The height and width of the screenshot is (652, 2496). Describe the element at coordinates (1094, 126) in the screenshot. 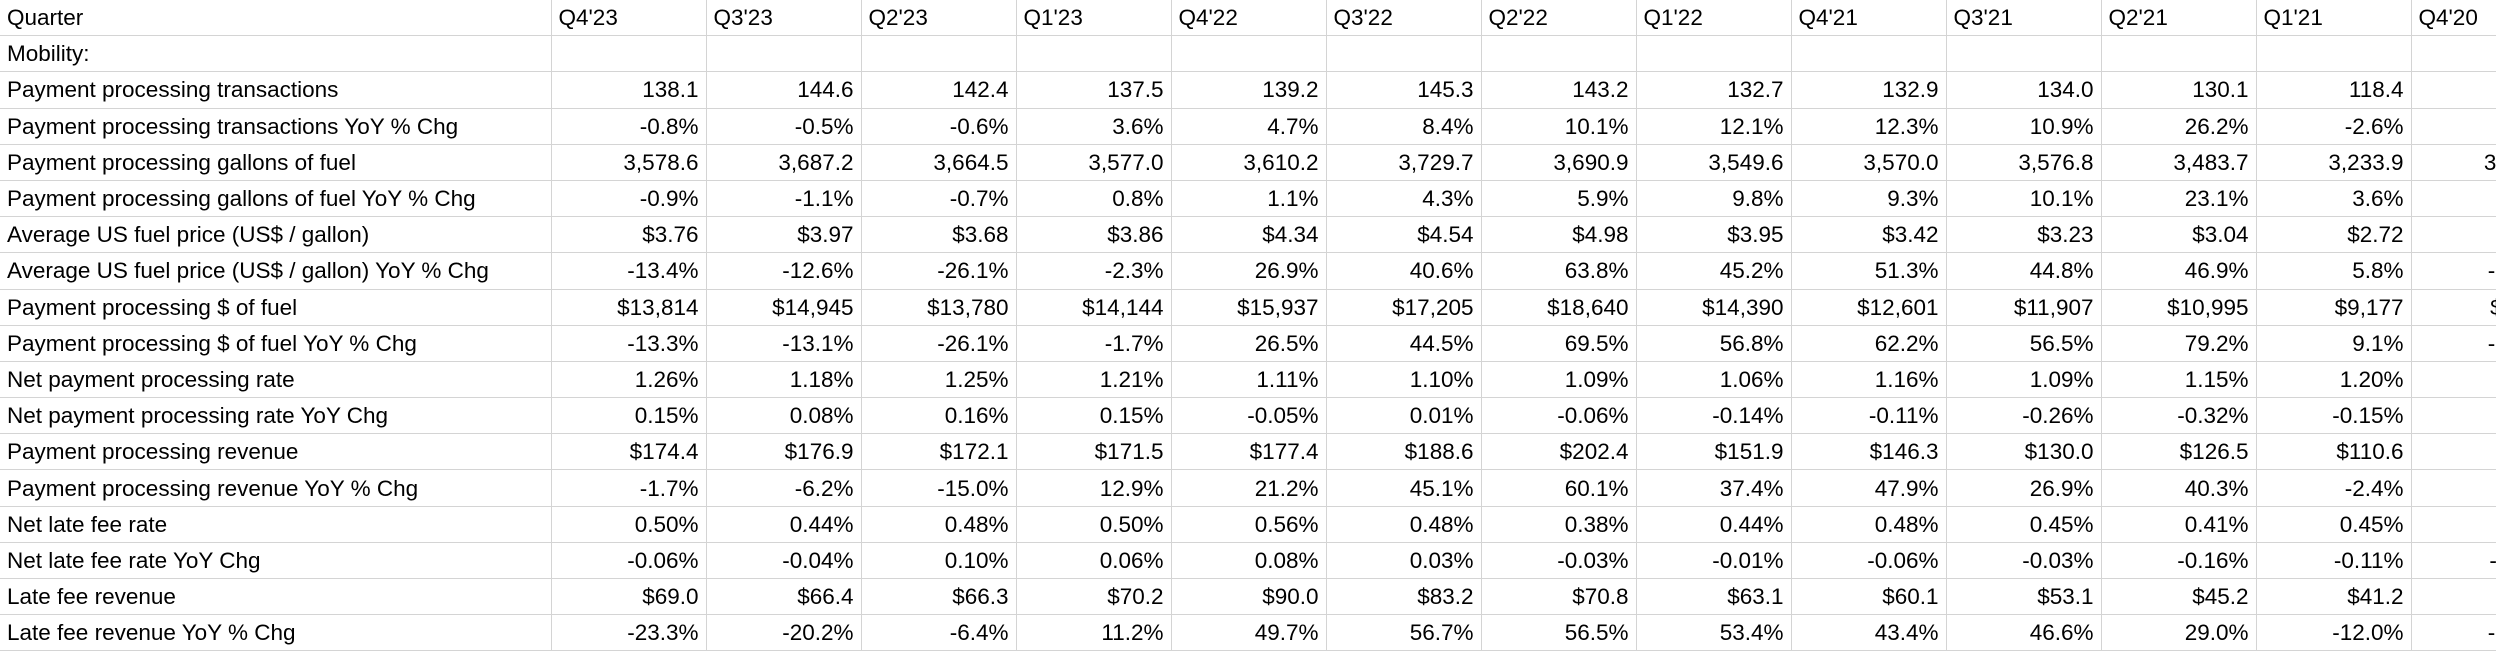

I see `value-cell: 3.6%` at that location.